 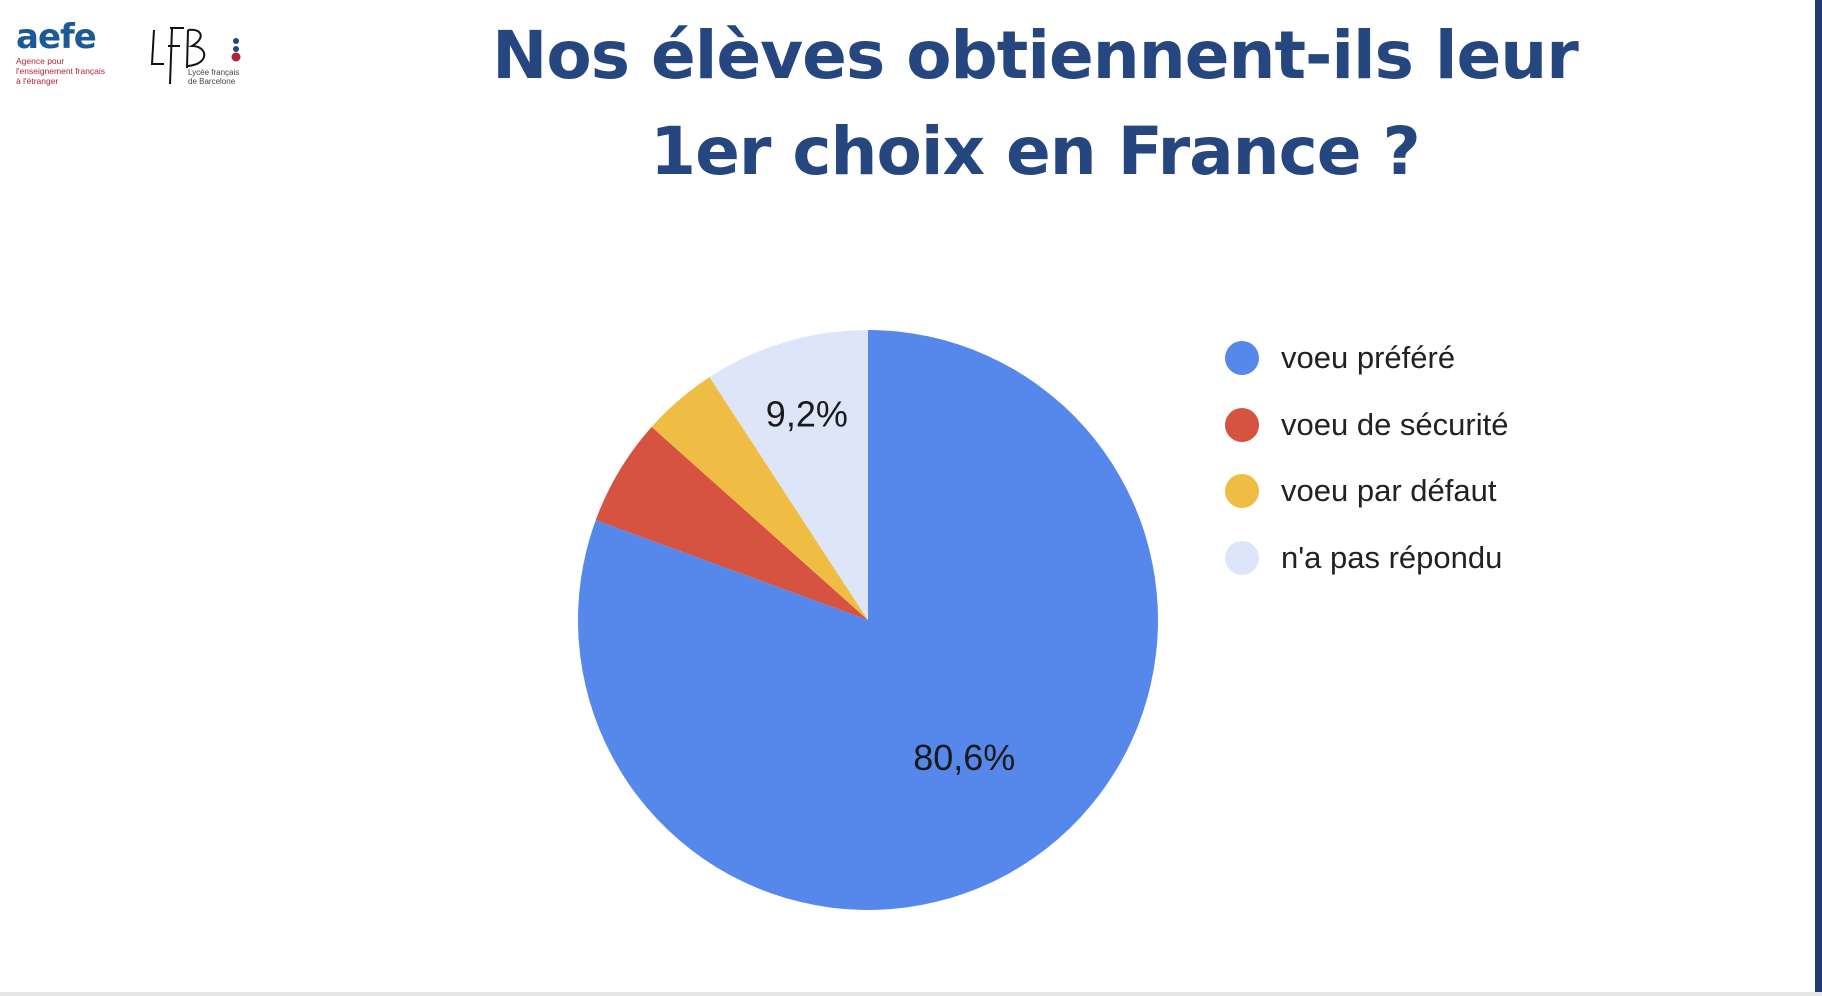 I want to click on aefe-wordmark: aefe, so click(x=56, y=37).